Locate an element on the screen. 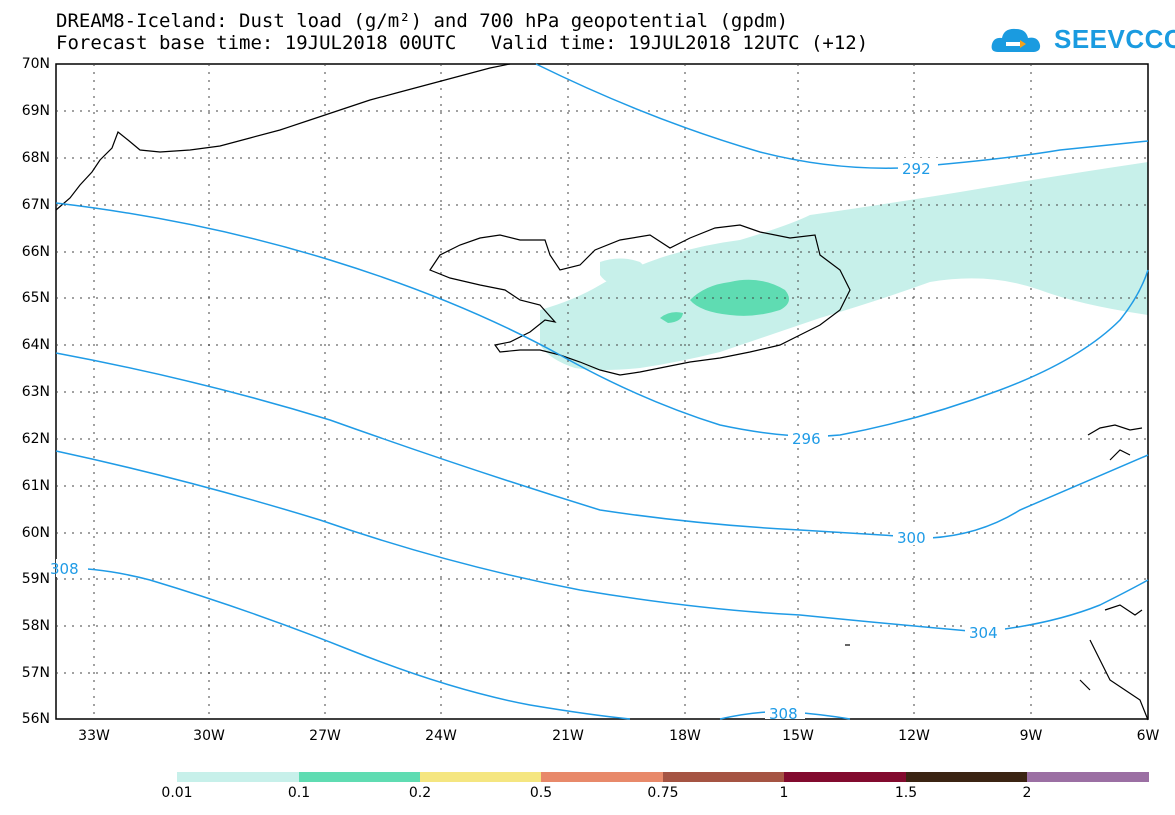 The height and width of the screenshot is (815, 1175). cloud-logo-icon is located at coordinates (1016, 40).